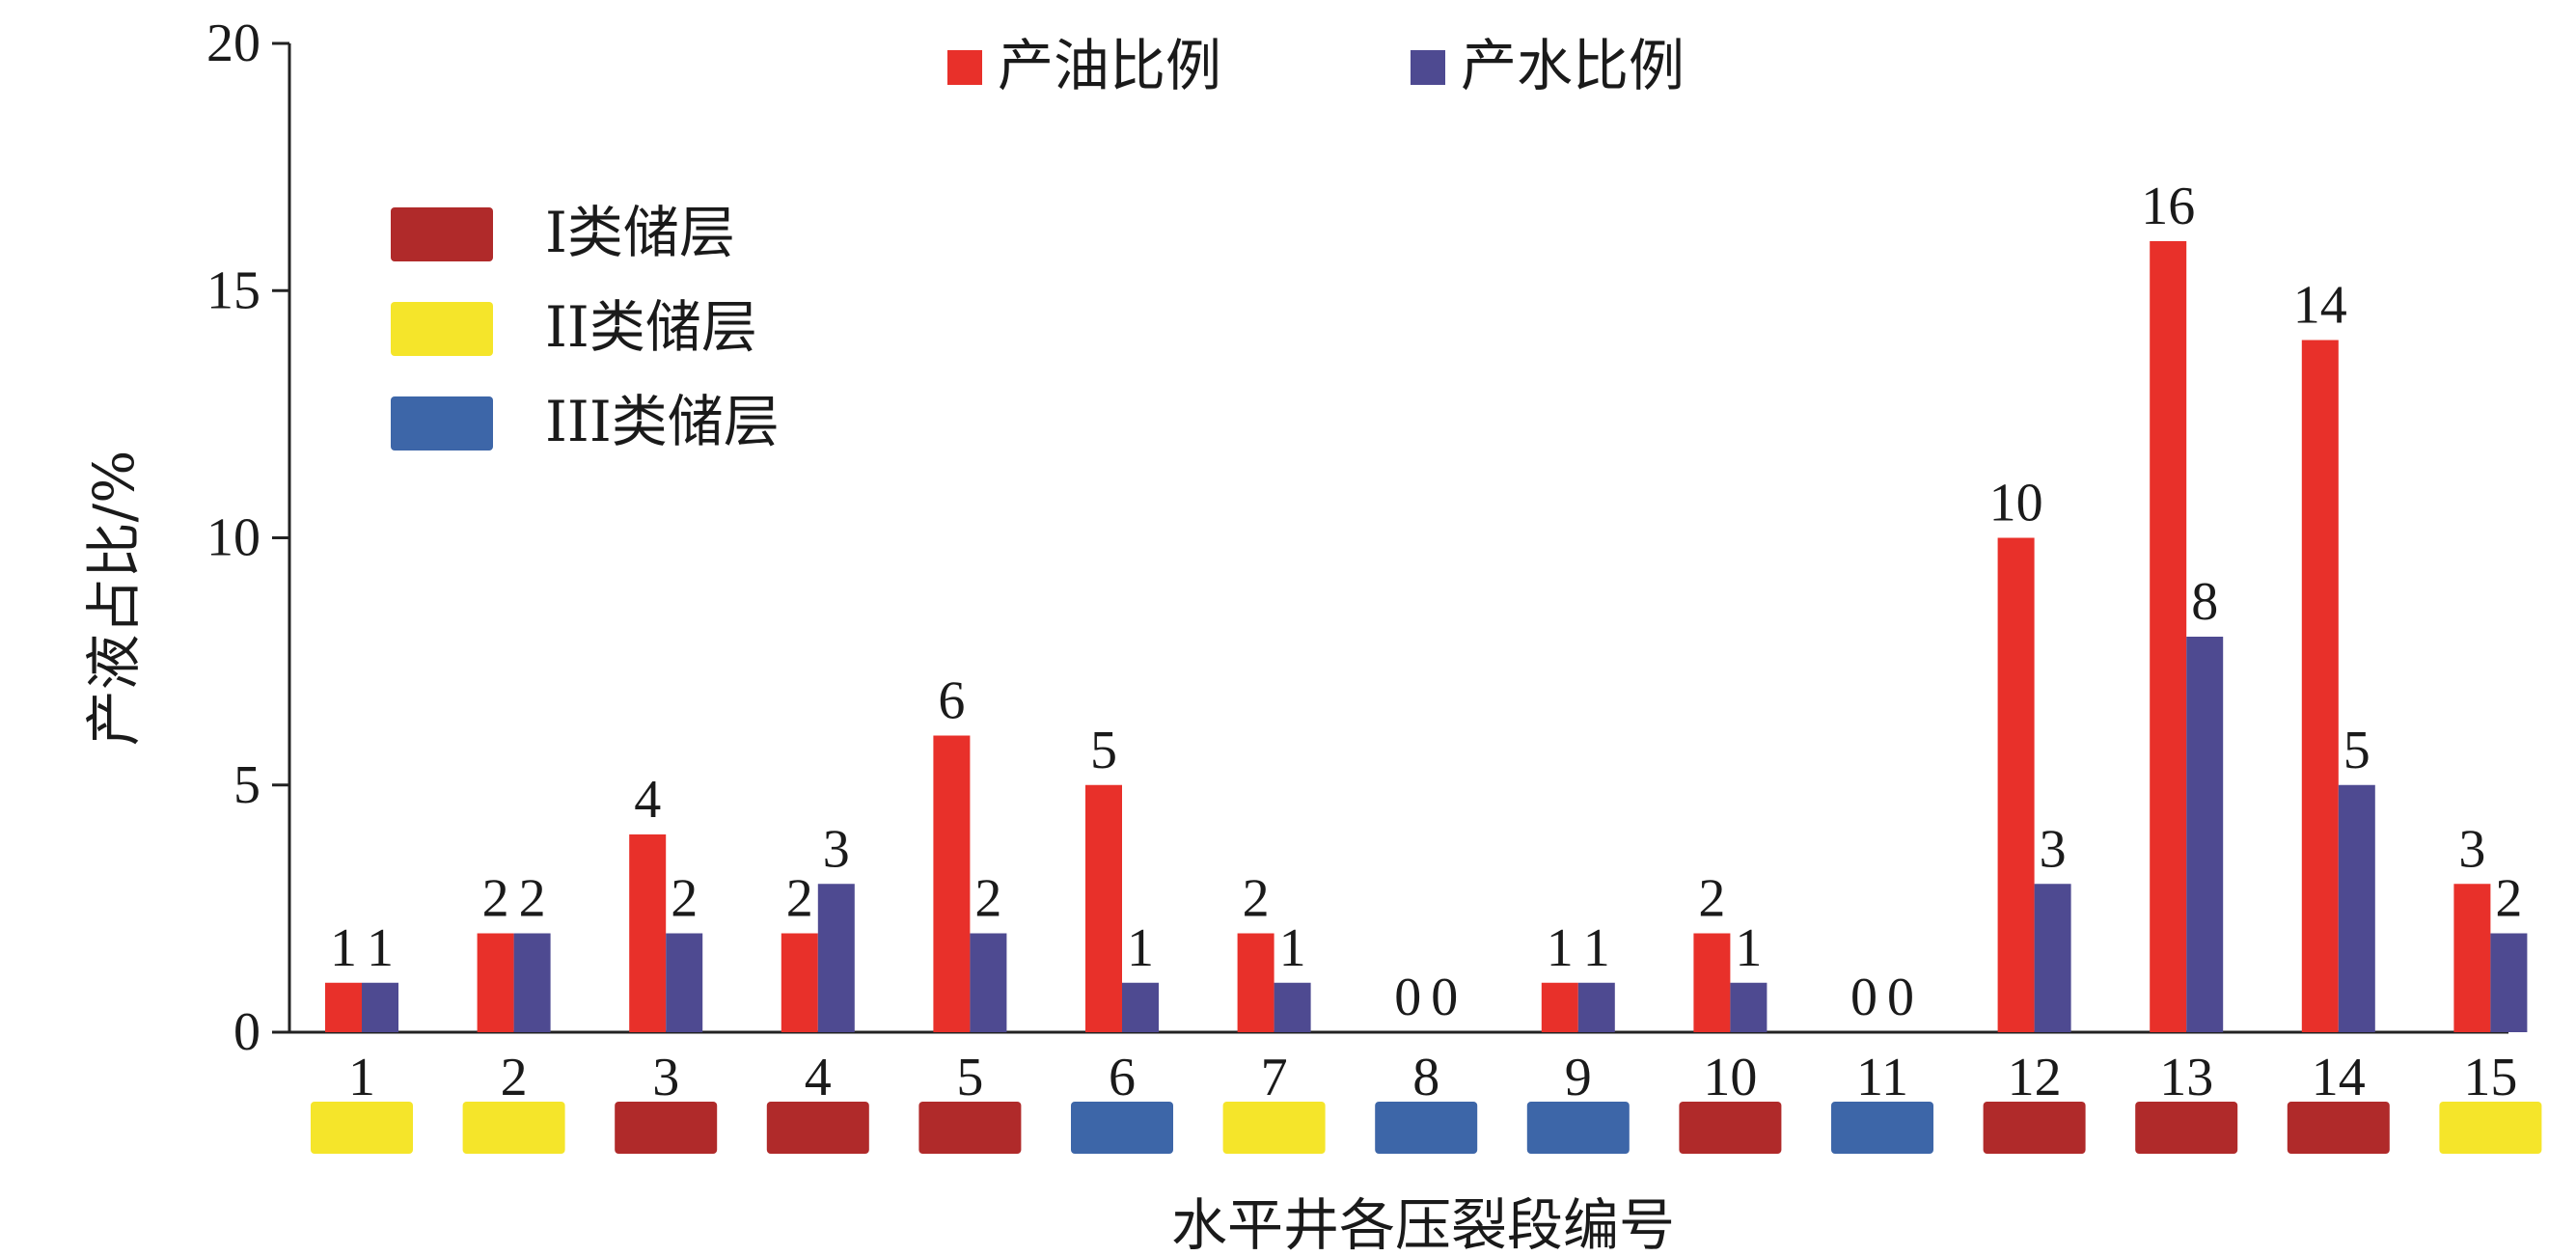 The image size is (2576, 1256). I want to click on x-tick-label: 10, so click(1730, 1077).